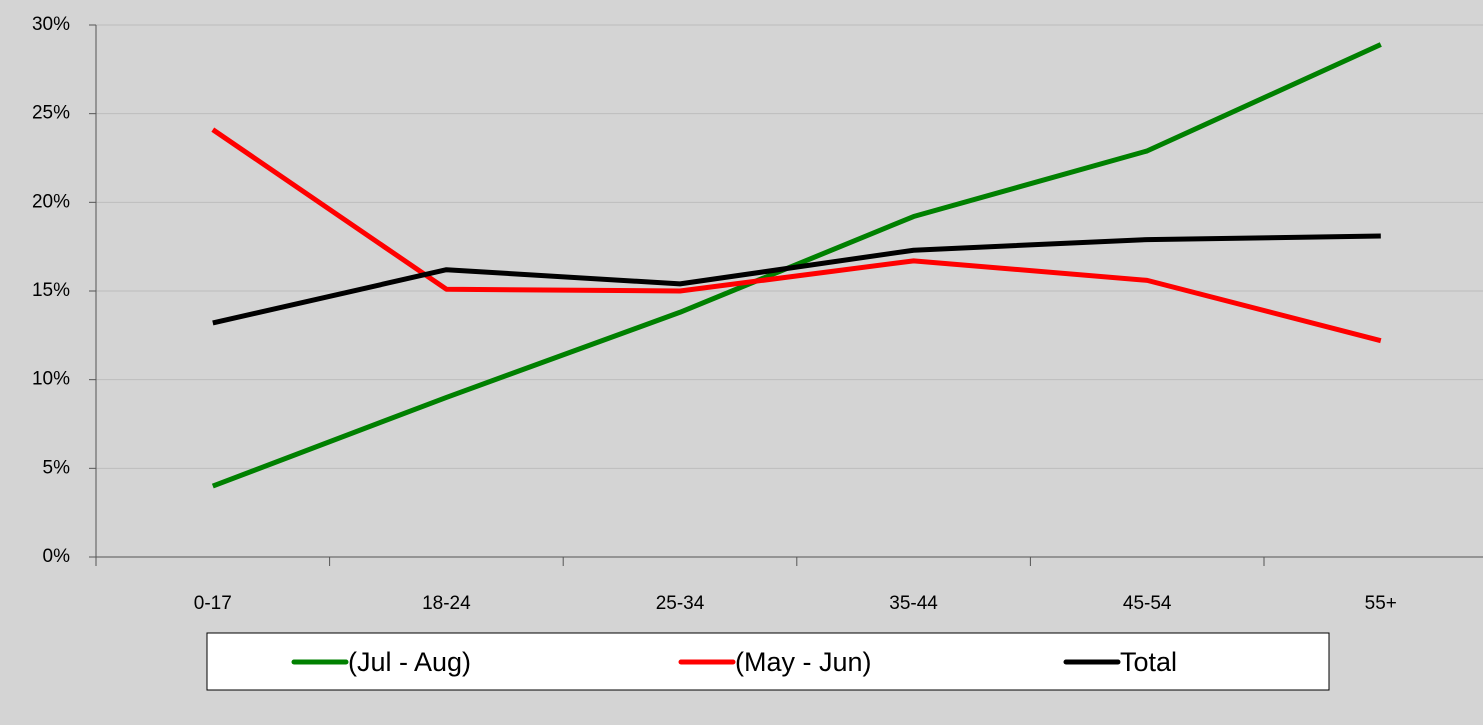  What do you see at coordinates (213, 603) in the screenshot?
I see `x-tick-label: 0-17` at bounding box center [213, 603].